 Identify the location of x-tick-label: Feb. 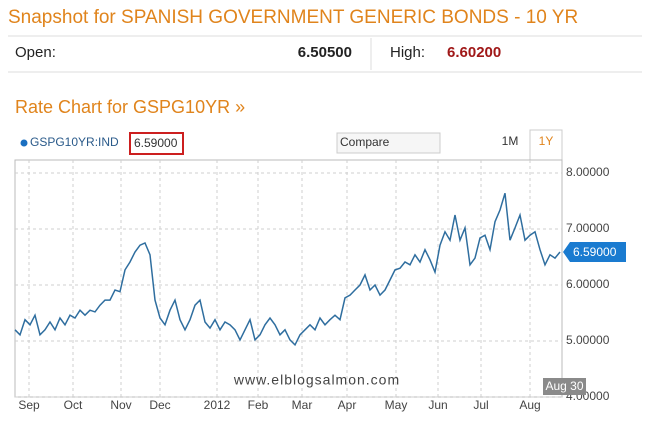
(258, 405).